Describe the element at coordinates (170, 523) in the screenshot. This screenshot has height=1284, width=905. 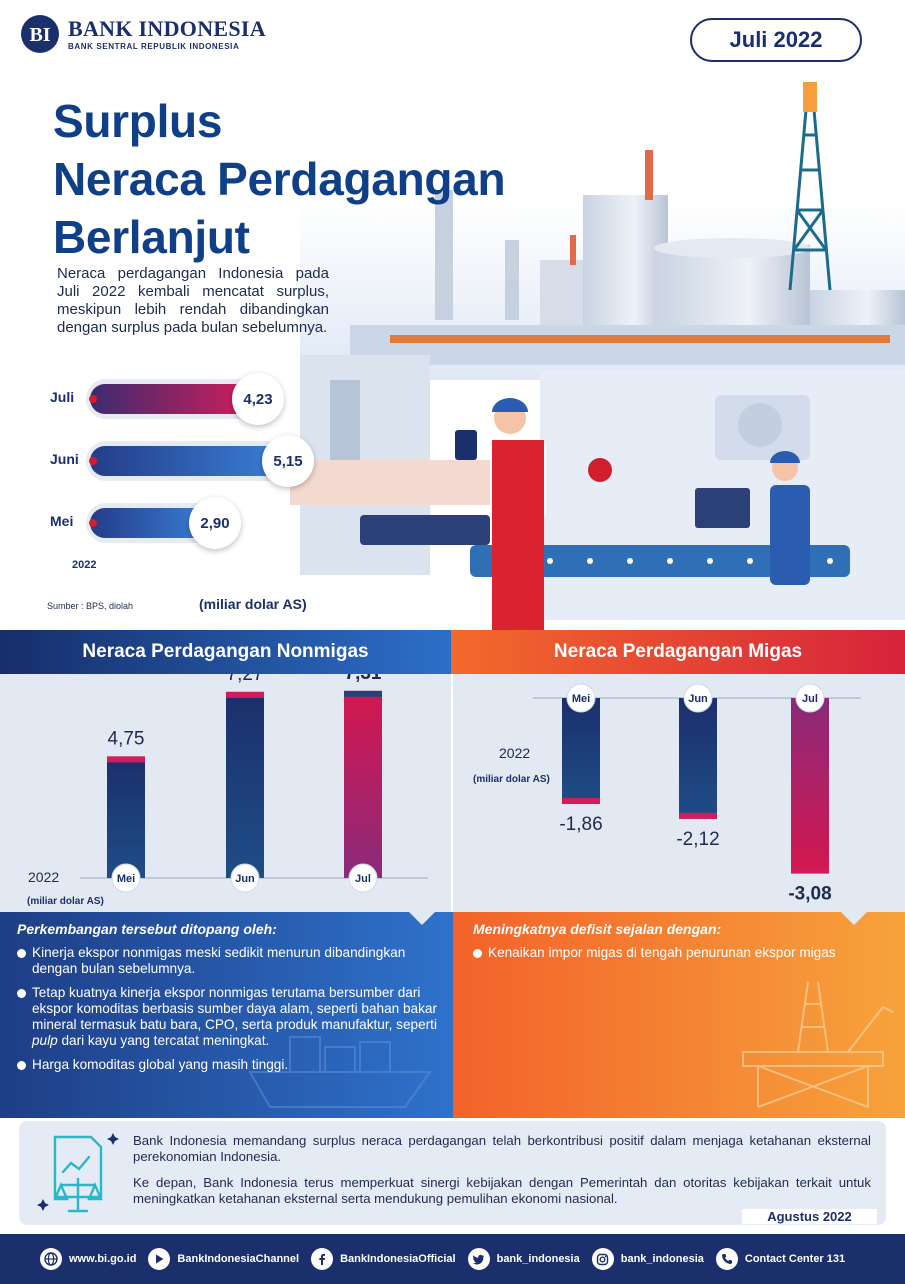
I see `hbar-row: Mei 2,90` at that location.